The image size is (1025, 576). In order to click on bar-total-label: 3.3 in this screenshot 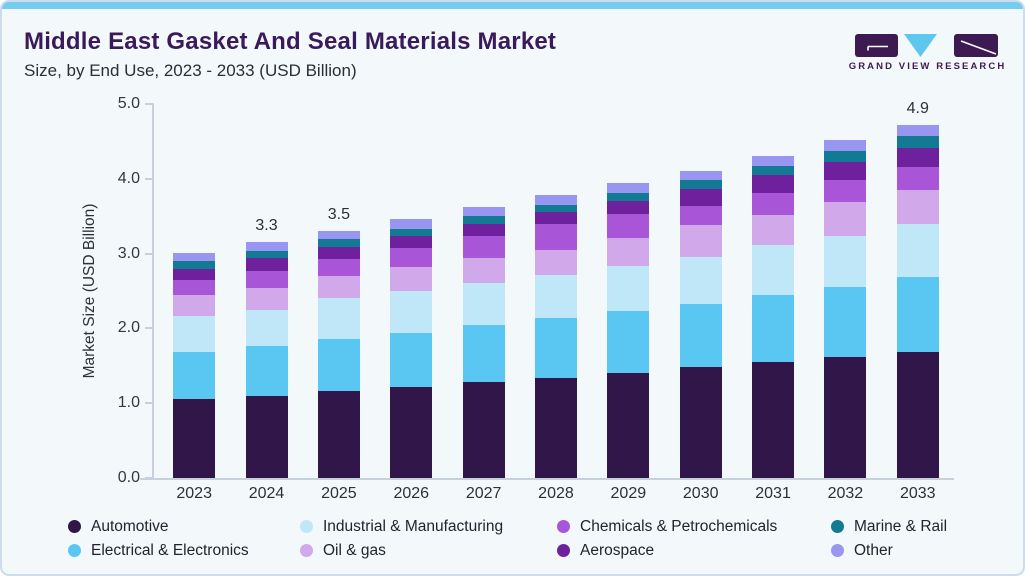, I will do `click(266, 225)`.